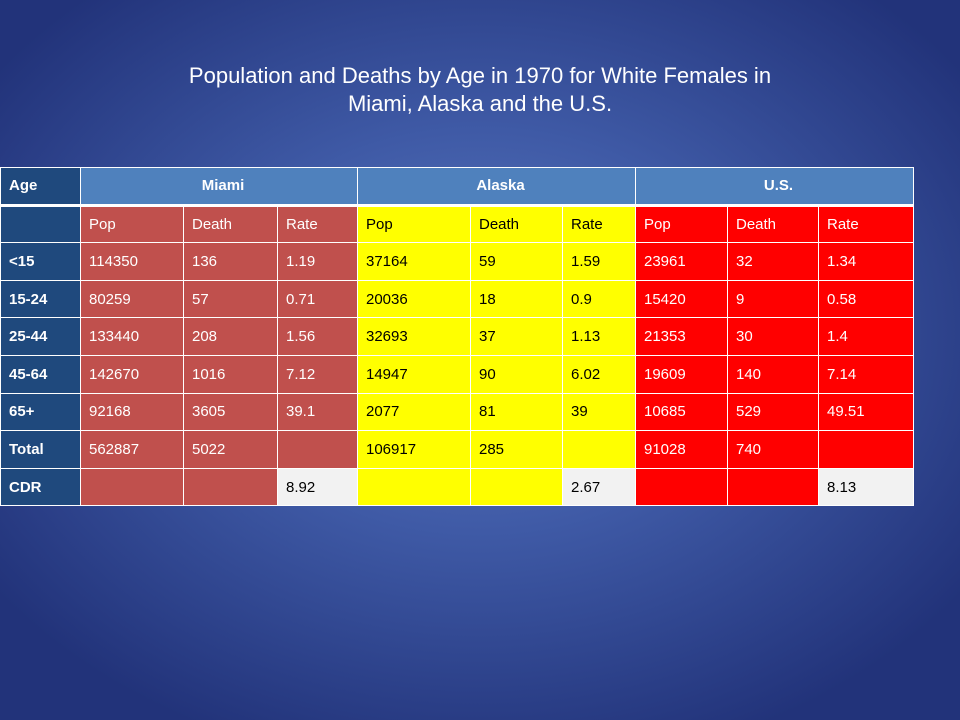 This screenshot has height=720, width=960. What do you see at coordinates (40, 299) in the screenshot?
I see `age-cell: 15-24` at bounding box center [40, 299].